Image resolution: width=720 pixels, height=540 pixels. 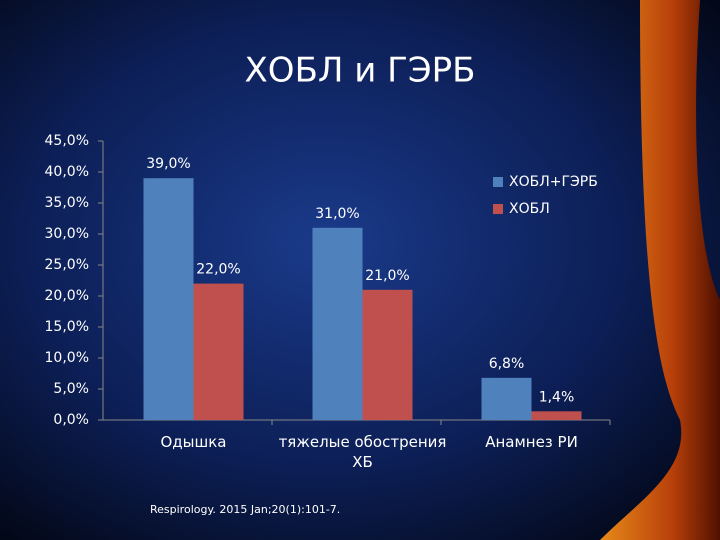 I want to click on y-tick-label: 10,0%, so click(x=67, y=358).